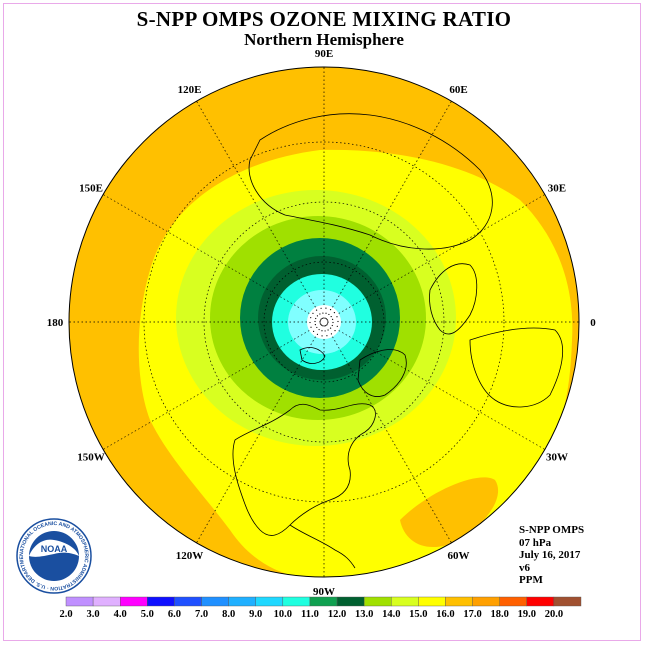 Image resolution: width=648 pixels, height=648 pixels. What do you see at coordinates (190, 556) in the screenshot?
I see `longitude-label: 120W` at bounding box center [190, 556].